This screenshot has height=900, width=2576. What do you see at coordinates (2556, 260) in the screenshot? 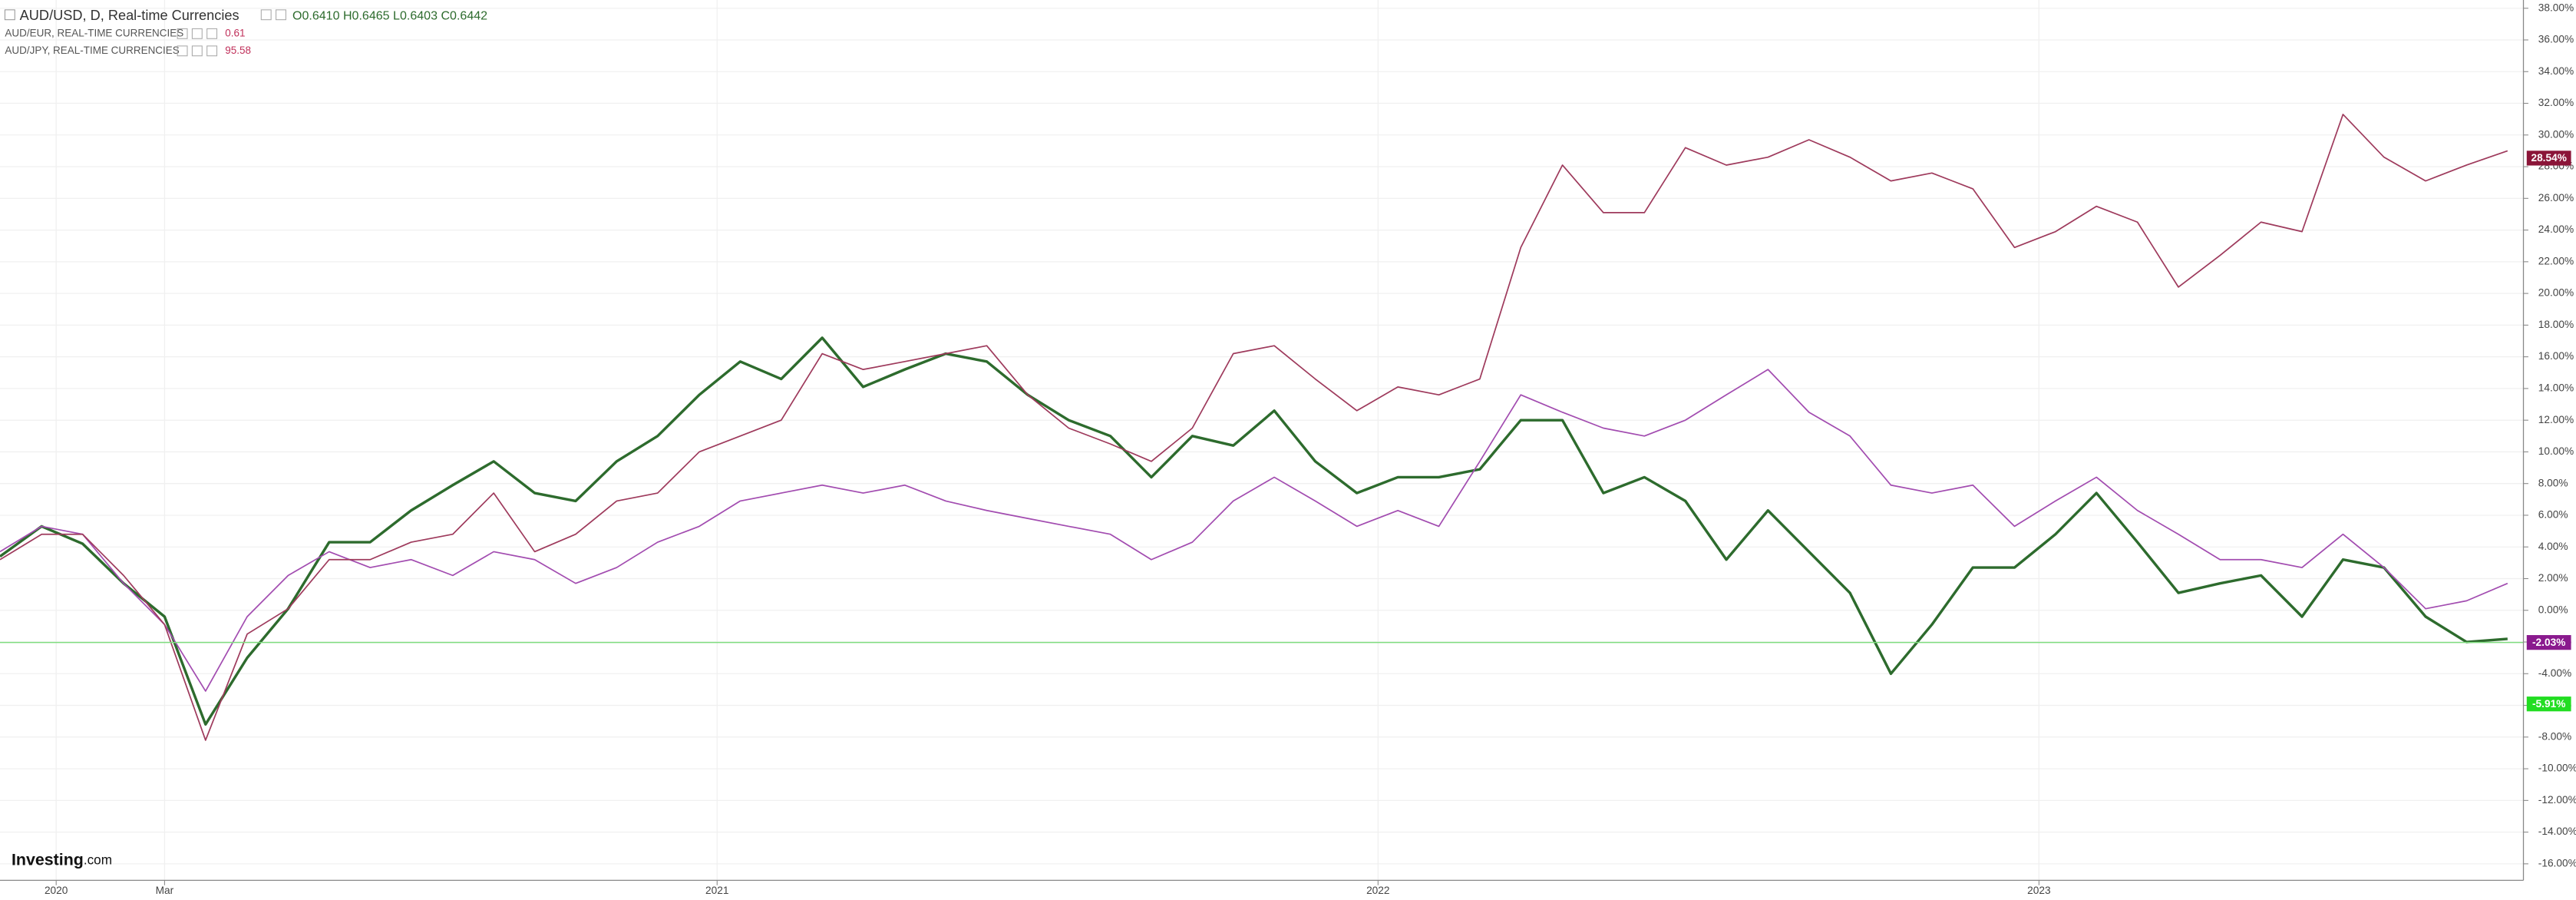
I see `y-tick-label: 22.00%` at bounding box center [2556, 260].